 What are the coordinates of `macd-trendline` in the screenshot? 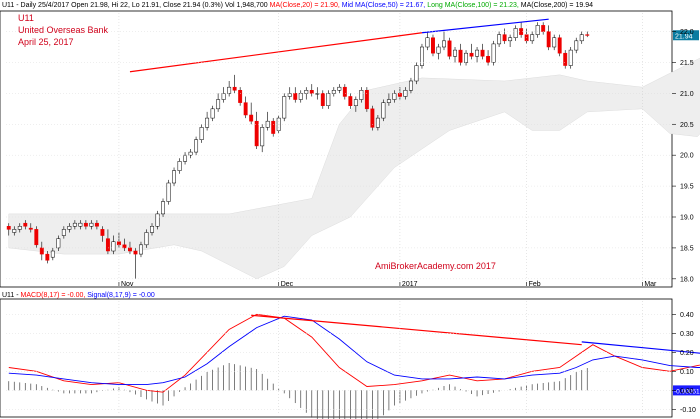 It's located at (416, 330).